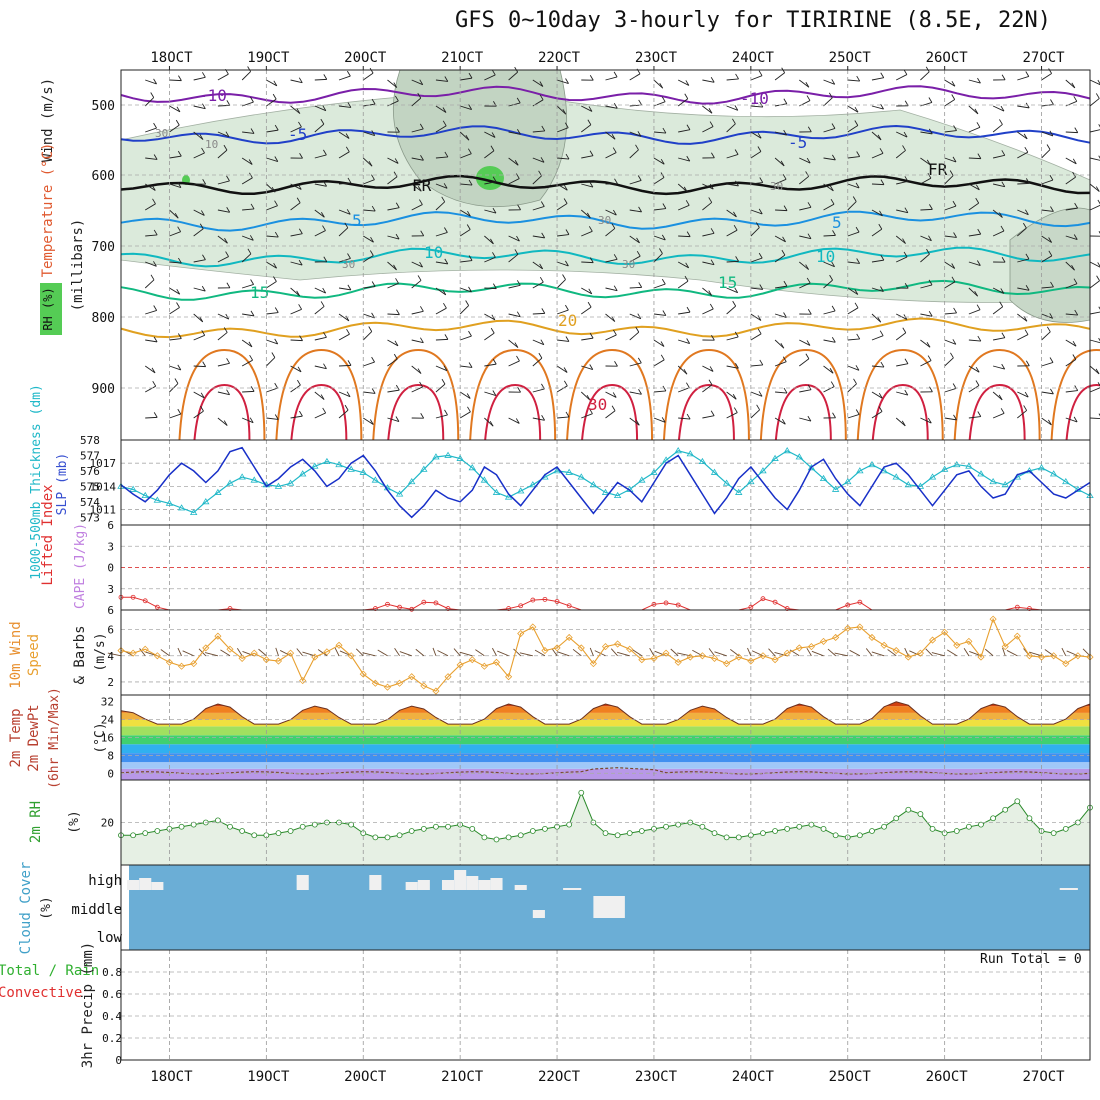 Image resolution: width=1100 pixels, height=1100 pixels. Describe the element at coordinates (110, 773) in the screenshot. I see `temp-tick-label: 0` at that location.